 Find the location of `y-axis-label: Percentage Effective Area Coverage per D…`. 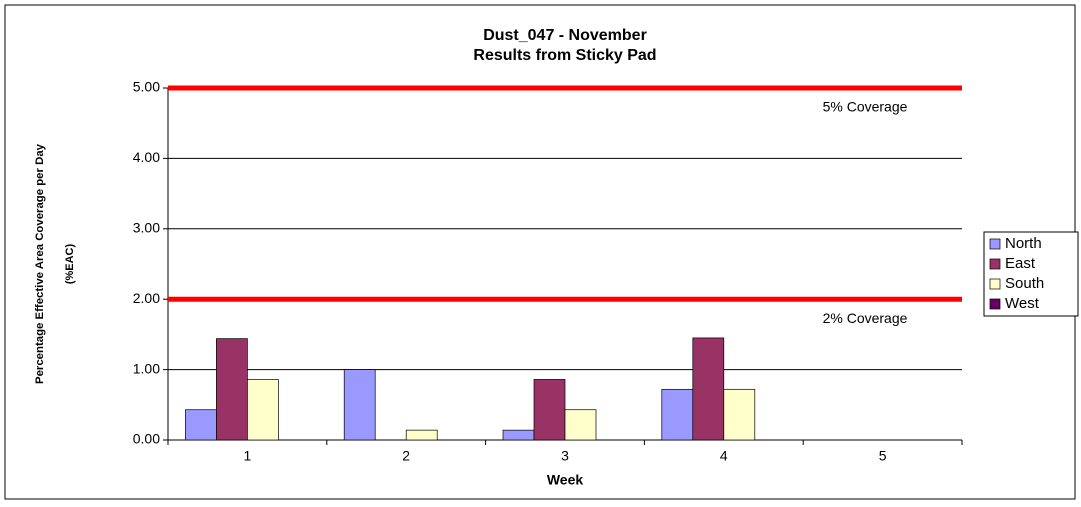

y-axis-label: Percentage Effective Area Coverage per D… is located at coordinates (40, 263).